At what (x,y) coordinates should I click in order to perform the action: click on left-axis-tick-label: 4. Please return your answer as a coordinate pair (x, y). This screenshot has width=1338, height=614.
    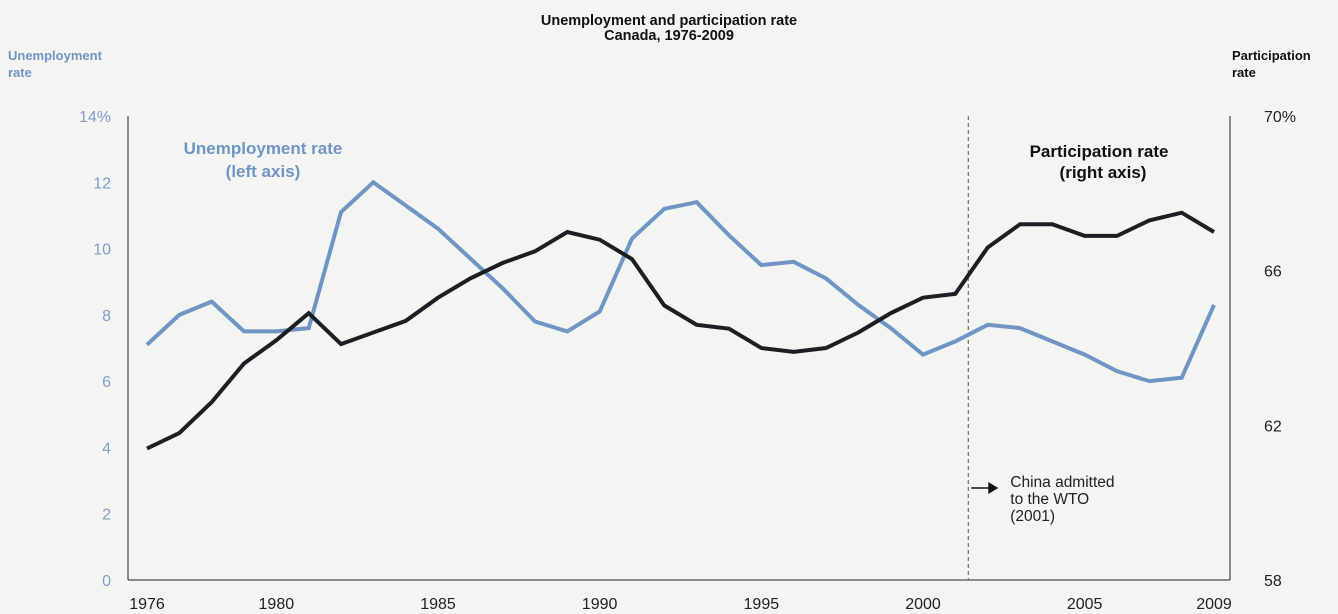
    Looking at the image, I should click on (106, 448).